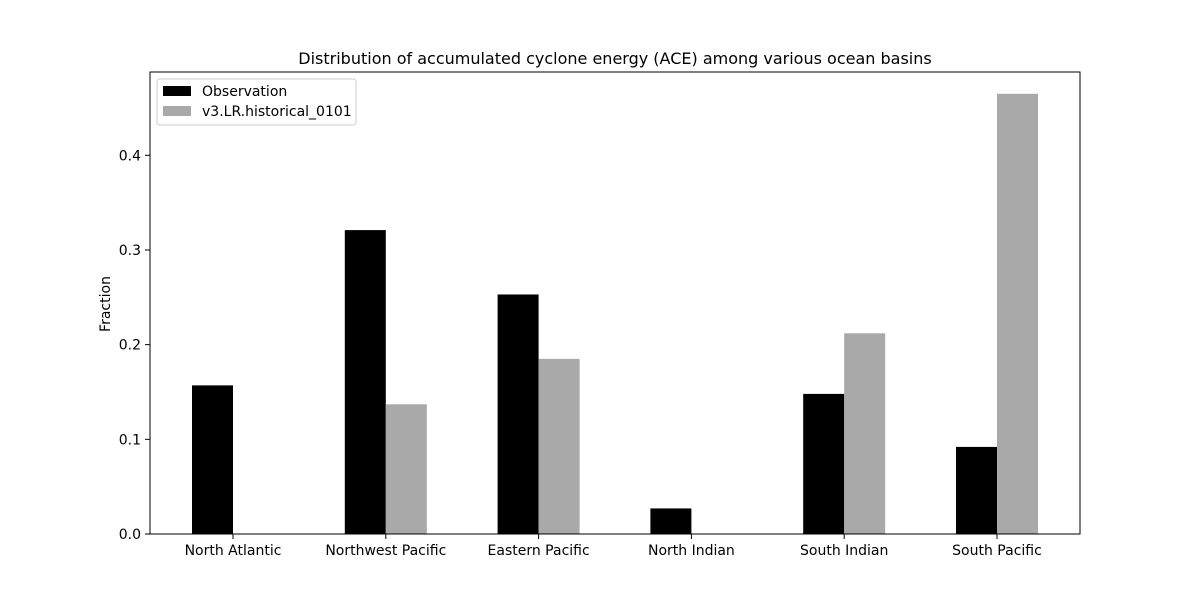 The height and width of the screenshot is (604, 1200). I want to click on y-axis-label: Fraction, so click(106, 304).